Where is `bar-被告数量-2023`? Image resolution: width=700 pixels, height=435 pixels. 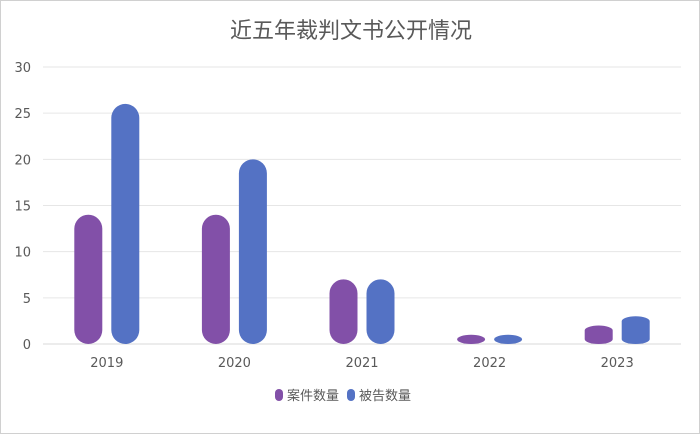 bar-被告数量-2023 is located at coordinates (635, 330).